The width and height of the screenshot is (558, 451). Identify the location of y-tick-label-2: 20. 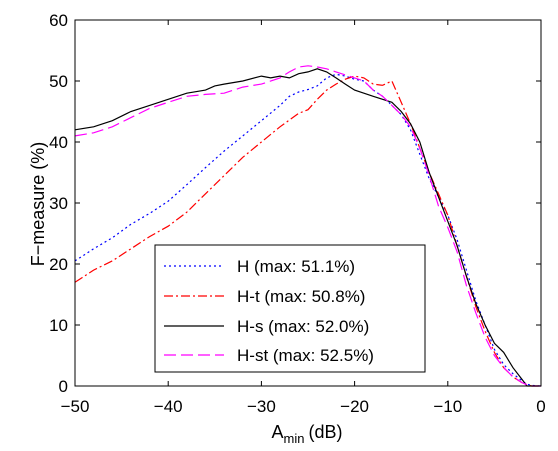
(58, 264).